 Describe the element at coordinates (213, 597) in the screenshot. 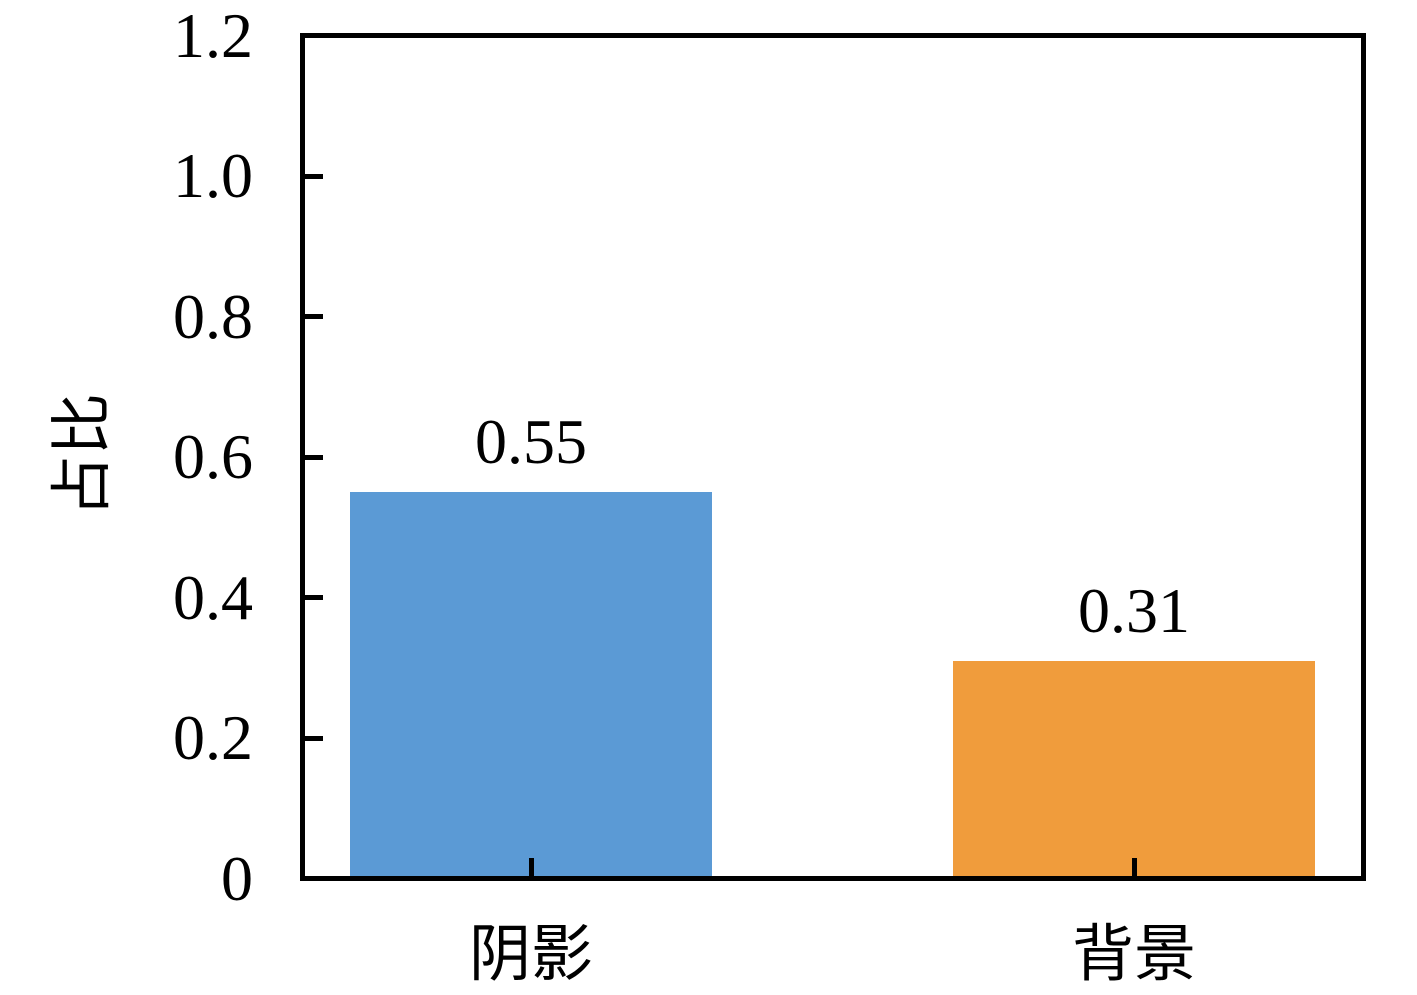

I see `y-tick-label: 0.4` at that location.